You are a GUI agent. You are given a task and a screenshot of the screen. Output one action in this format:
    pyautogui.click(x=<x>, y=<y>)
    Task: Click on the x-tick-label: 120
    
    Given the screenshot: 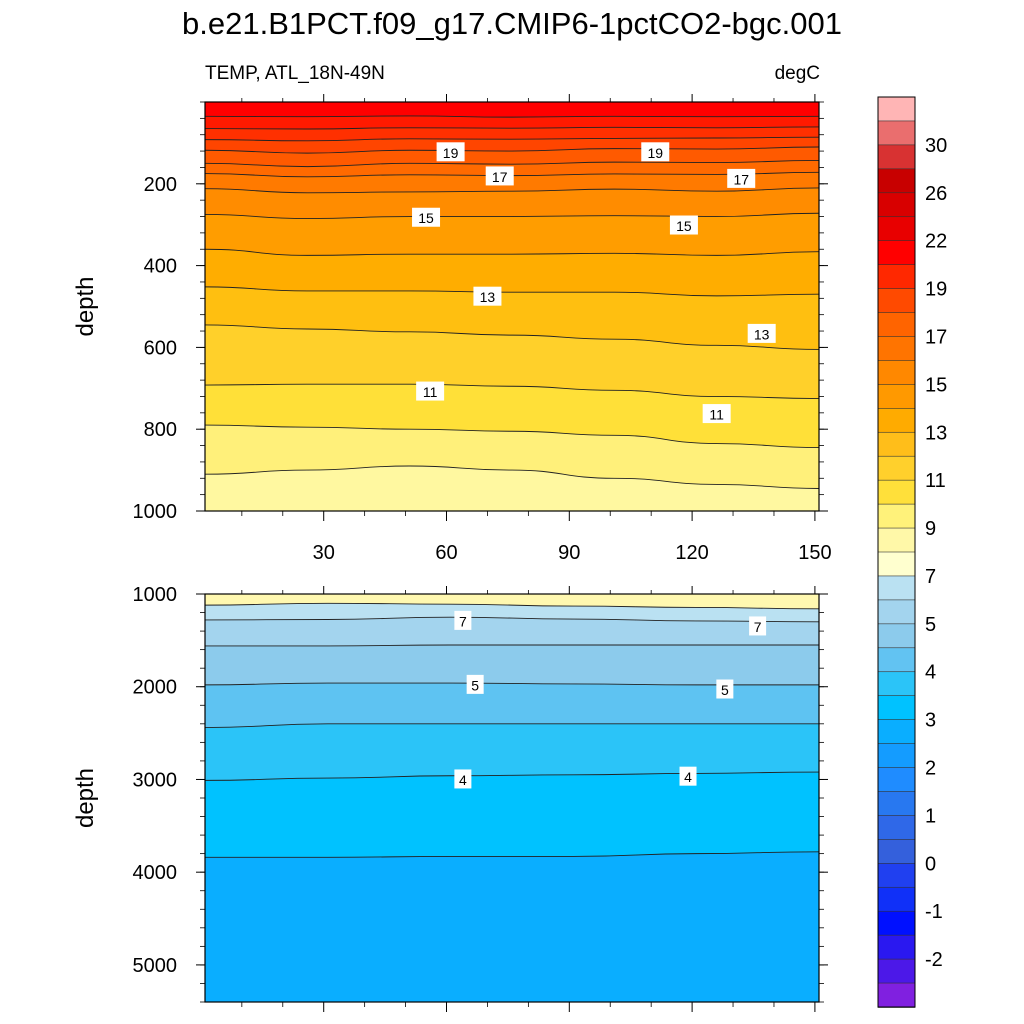 What is the action you would take?
    pyautogui.click(x=691, y=553)
    